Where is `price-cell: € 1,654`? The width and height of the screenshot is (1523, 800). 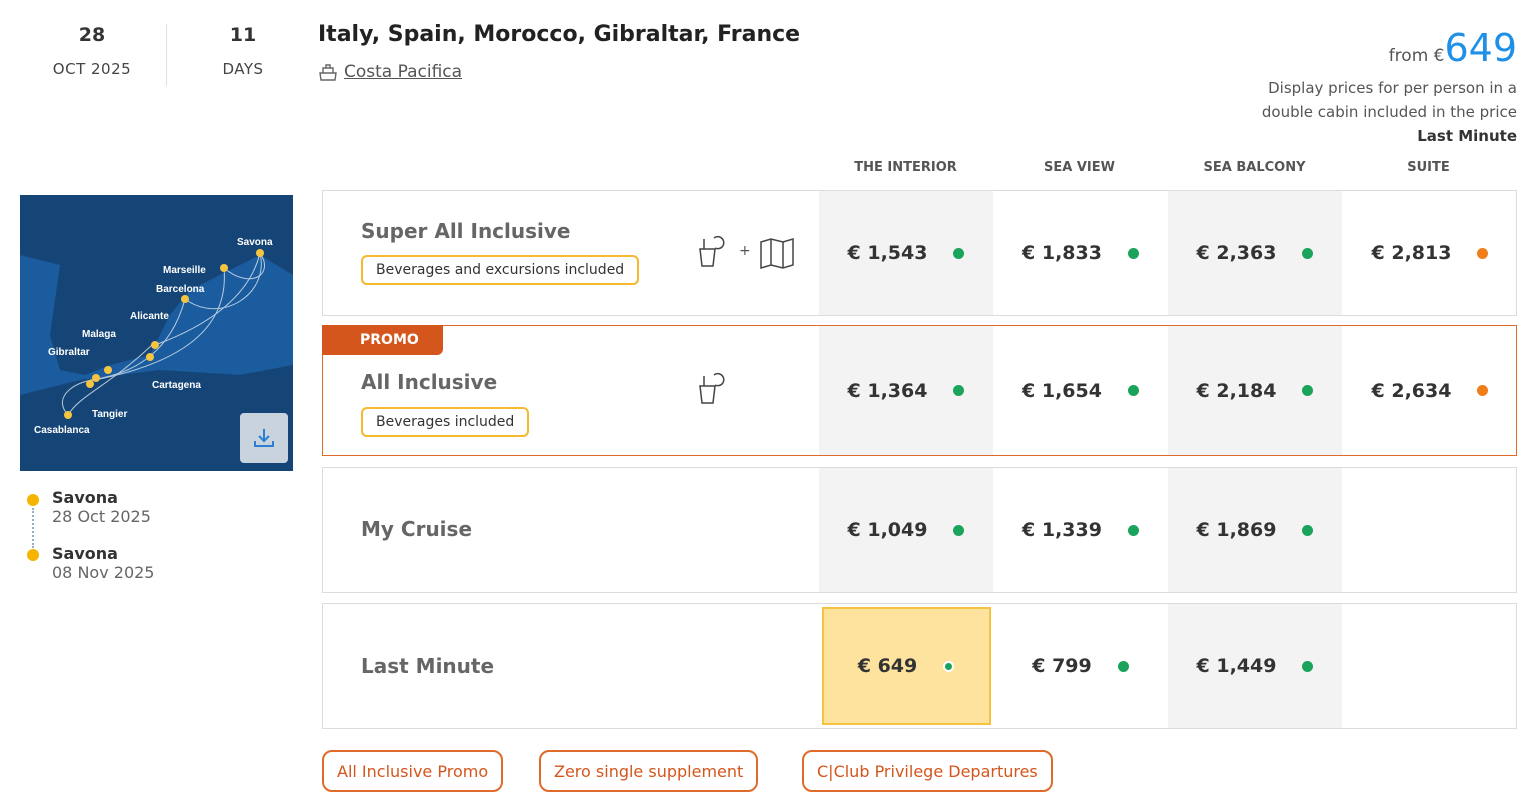
price-cell: € 1,654 is located at coordinates (1080, 390).